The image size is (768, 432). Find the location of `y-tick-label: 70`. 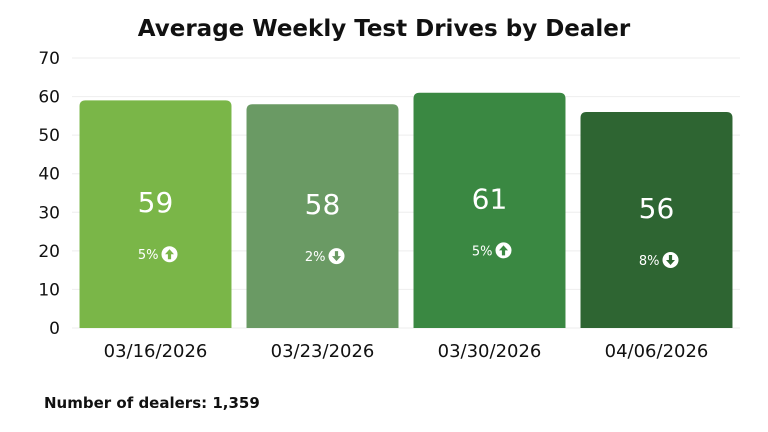

y-tick-label: 70 is located at coordinates (49, 59).